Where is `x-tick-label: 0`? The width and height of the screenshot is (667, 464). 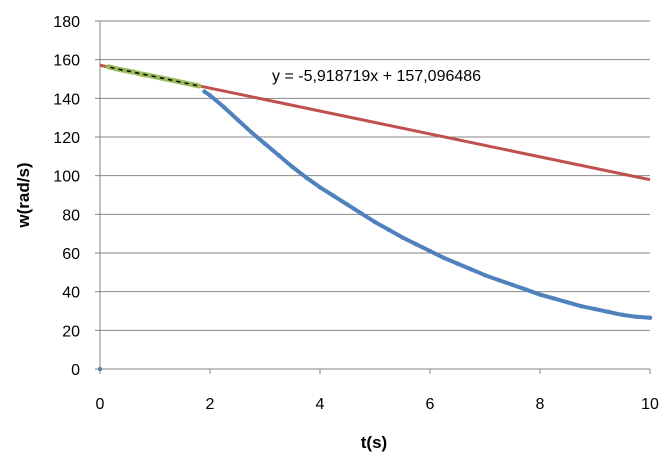 x-tick-label: 0 is located at coordinates (100, 404).